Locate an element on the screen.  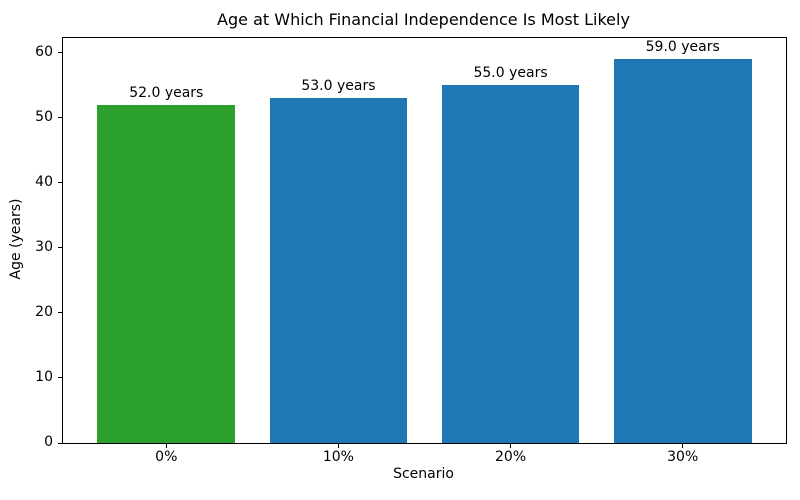
y-axis-label: Age (years) is located at coordinates (16, 239).